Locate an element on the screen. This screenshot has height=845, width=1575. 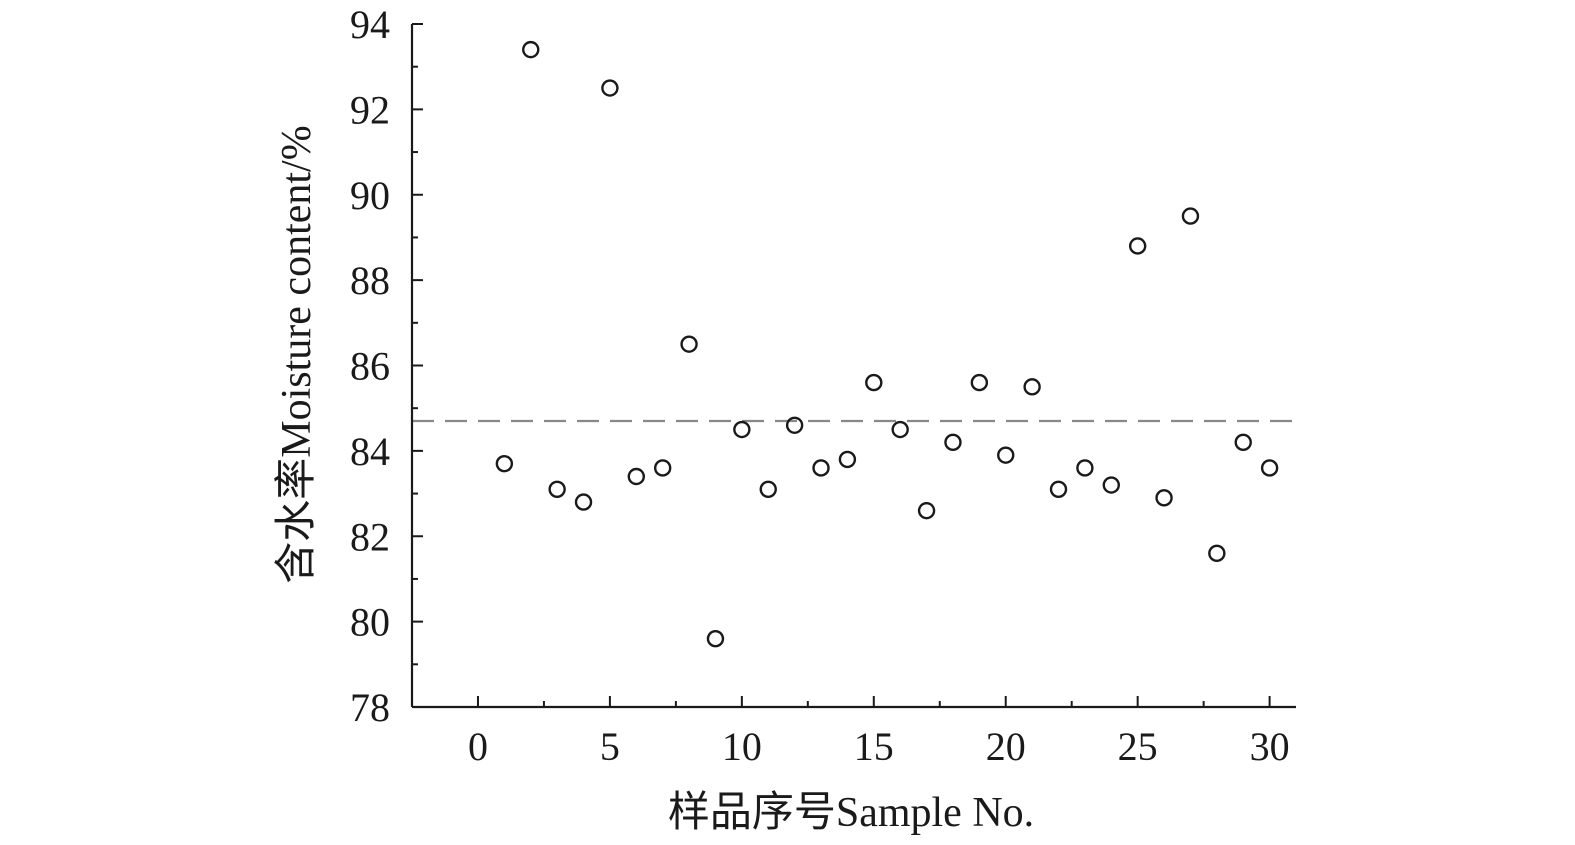
y-tick-label: 82 is located at coordinates (370, 536).